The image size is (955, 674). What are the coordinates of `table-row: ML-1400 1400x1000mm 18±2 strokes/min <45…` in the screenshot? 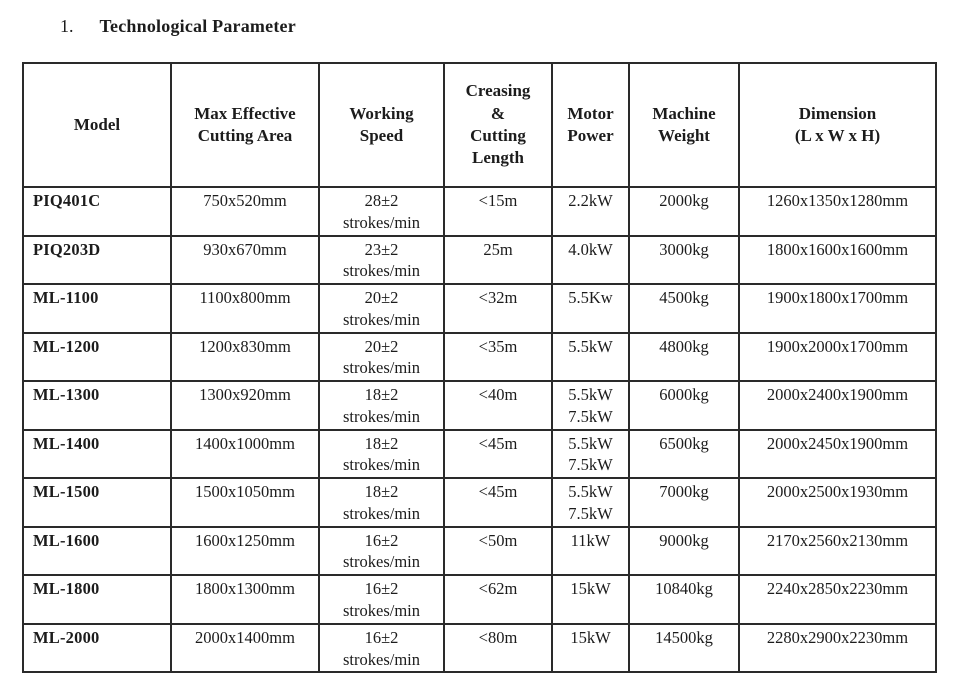 It's located at (479, 454).